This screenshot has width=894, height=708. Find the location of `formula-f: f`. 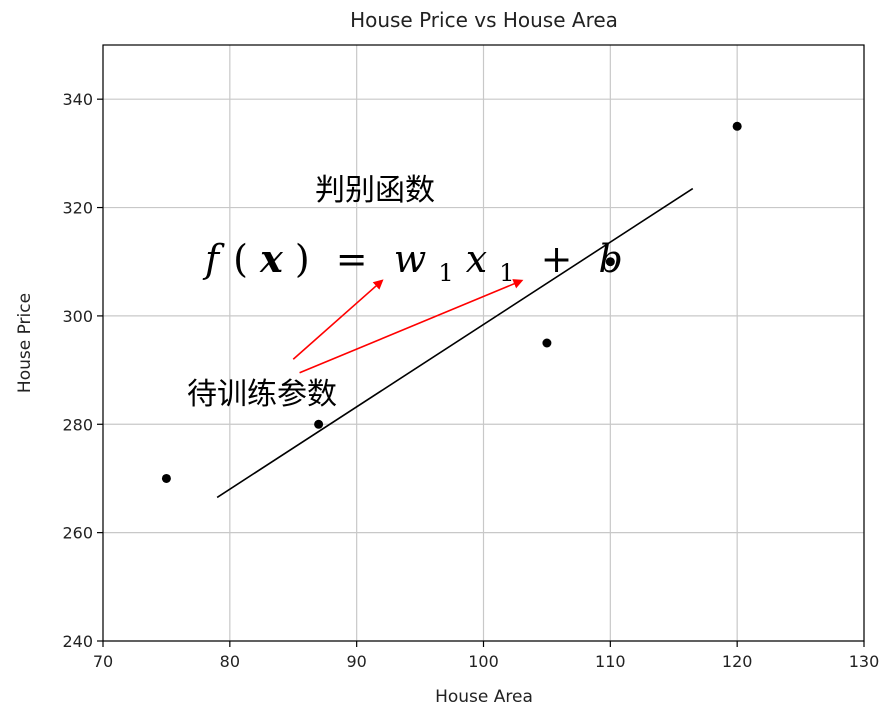

formula-f: f is located at coordinates (213, 259).